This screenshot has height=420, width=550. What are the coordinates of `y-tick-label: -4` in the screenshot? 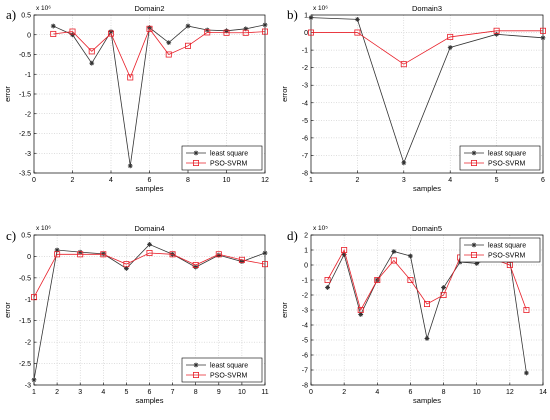 It's located at (305, 103).